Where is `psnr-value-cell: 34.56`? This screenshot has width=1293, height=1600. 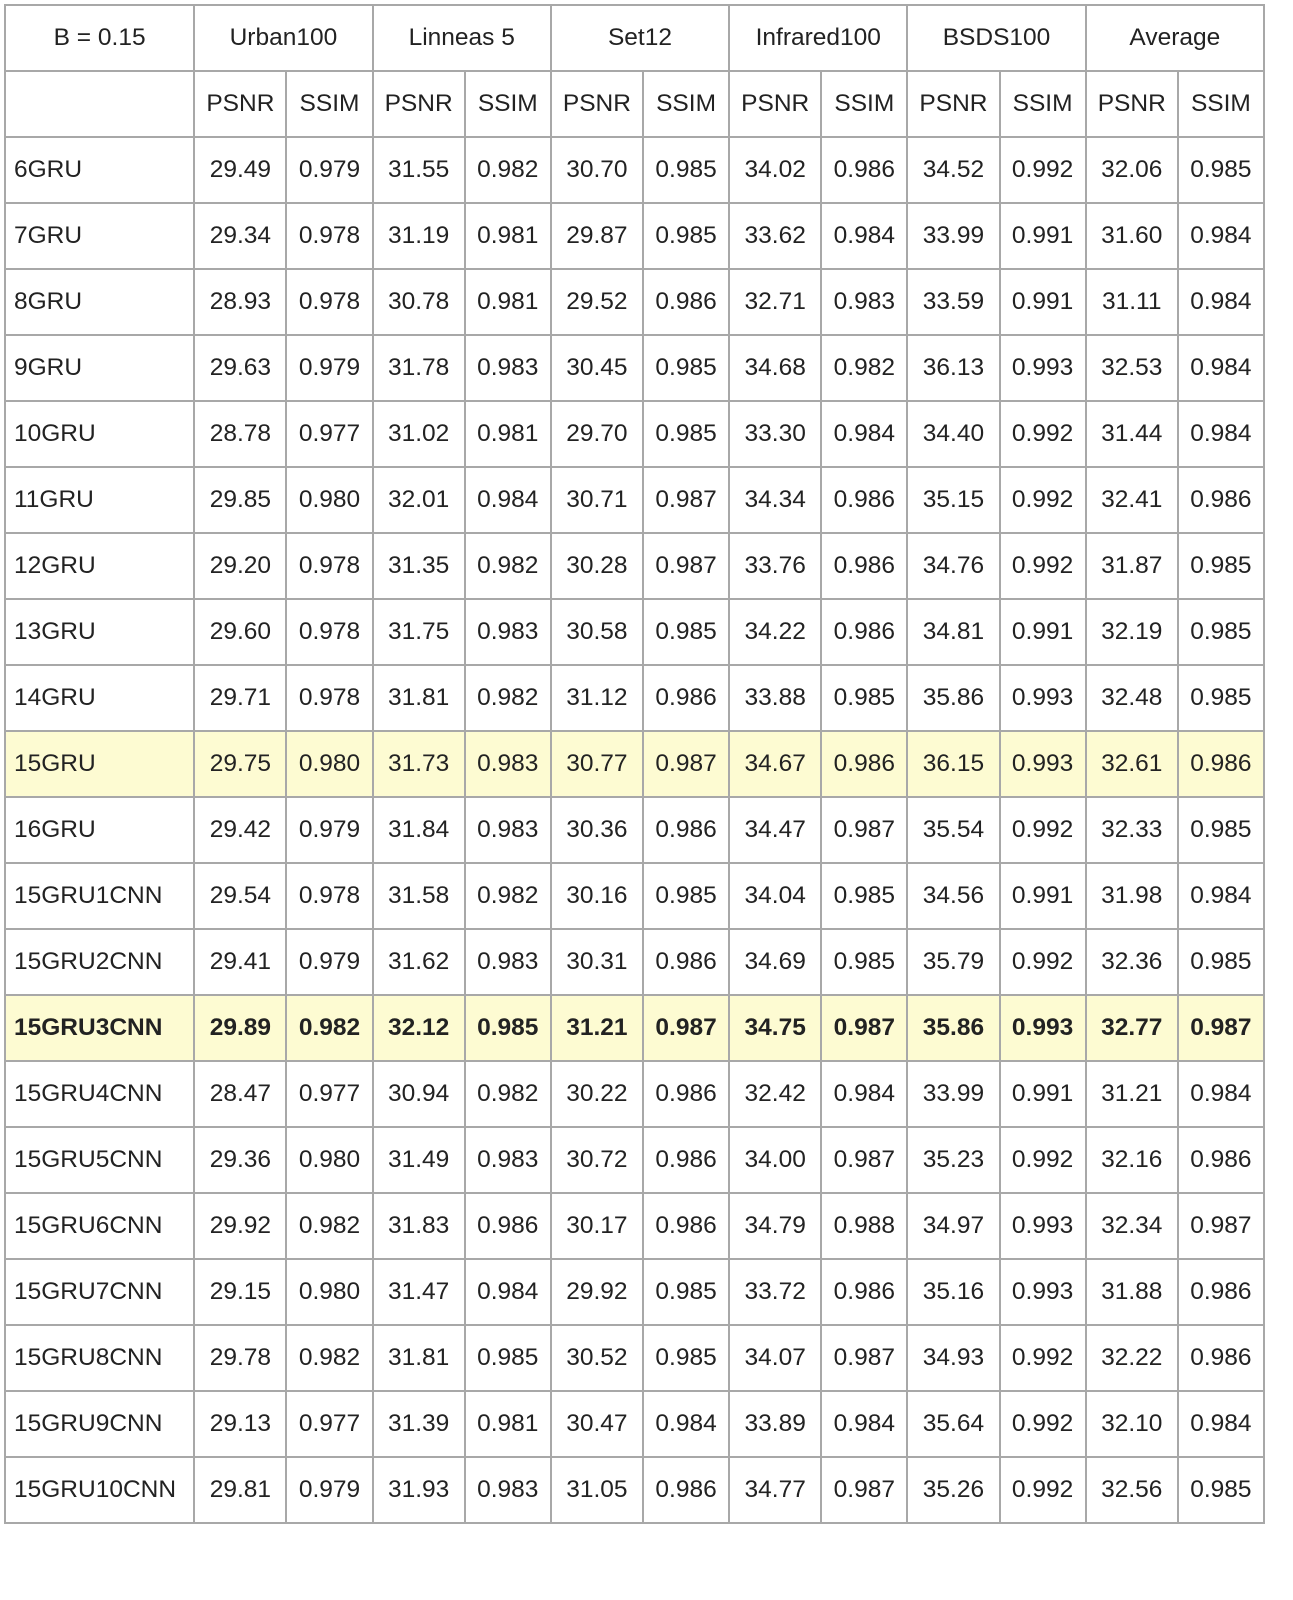
psnr-value-cell: 34.56 is located at coordinates (953, 896).